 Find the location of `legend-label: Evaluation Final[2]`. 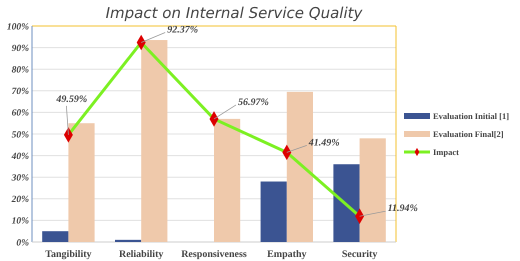

legend-label: Evaluation Final[2] is located at coordinates (468, 133).